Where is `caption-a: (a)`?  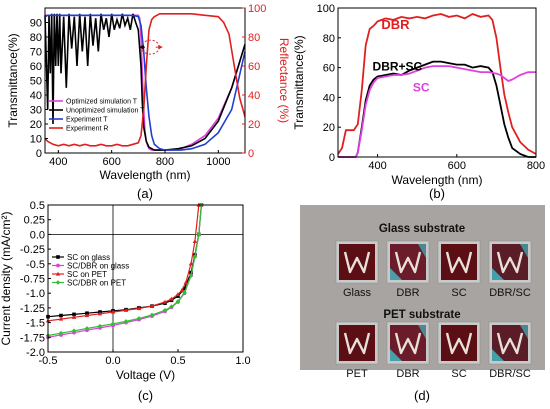 caption-a: (a) is located at coordinates (145, 193).